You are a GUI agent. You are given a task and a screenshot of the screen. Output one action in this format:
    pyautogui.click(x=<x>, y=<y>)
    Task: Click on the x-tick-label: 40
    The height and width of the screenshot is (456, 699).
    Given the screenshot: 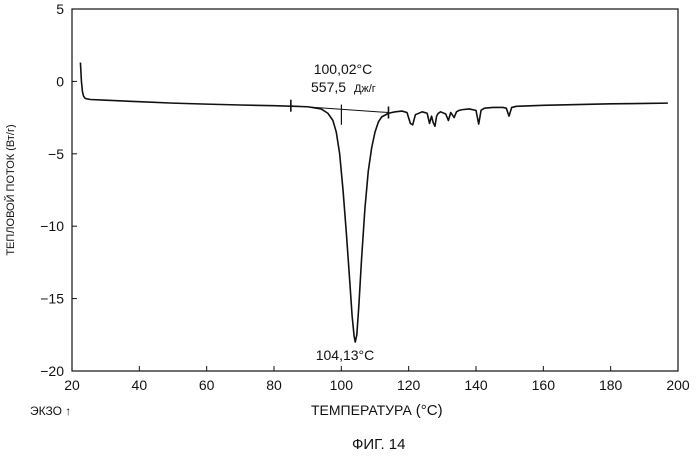 What is the action you would take?
    pyautogui.click(x=140, y=385)
    